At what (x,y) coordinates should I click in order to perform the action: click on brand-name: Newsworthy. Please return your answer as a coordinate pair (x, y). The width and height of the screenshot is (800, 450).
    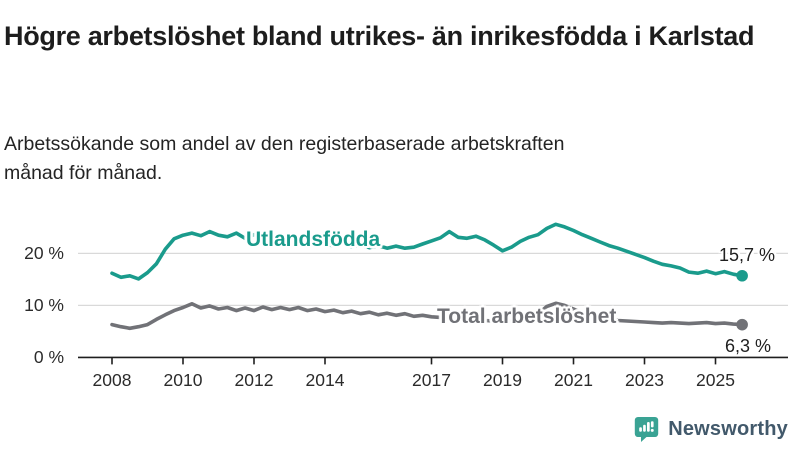
    Looking at the image, I should click on (728, 428).